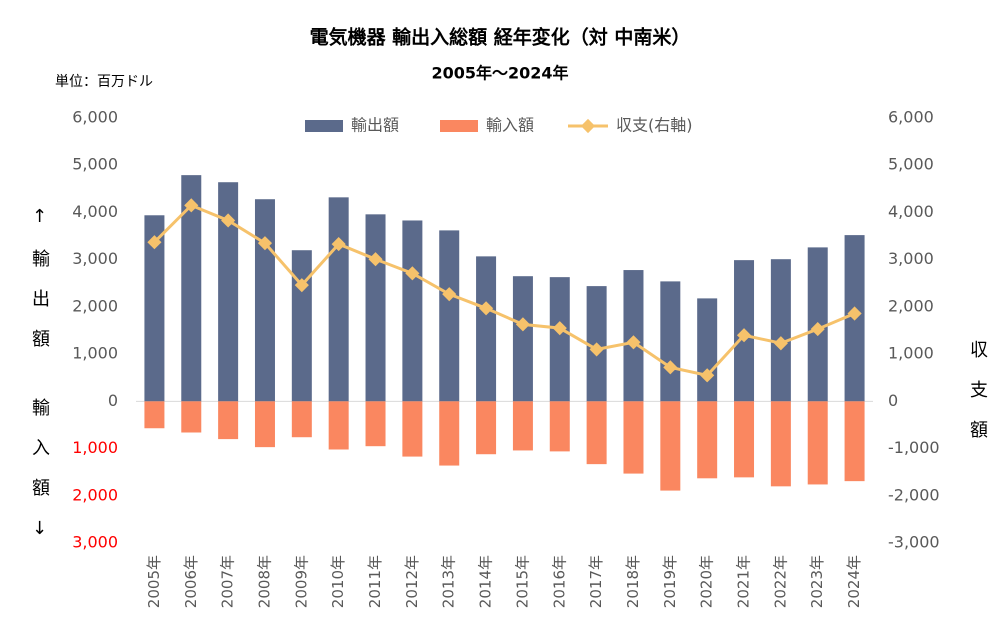 The image size is (1000, 640). I want to click on x-tick-label: 2024年, so click(854, 581).